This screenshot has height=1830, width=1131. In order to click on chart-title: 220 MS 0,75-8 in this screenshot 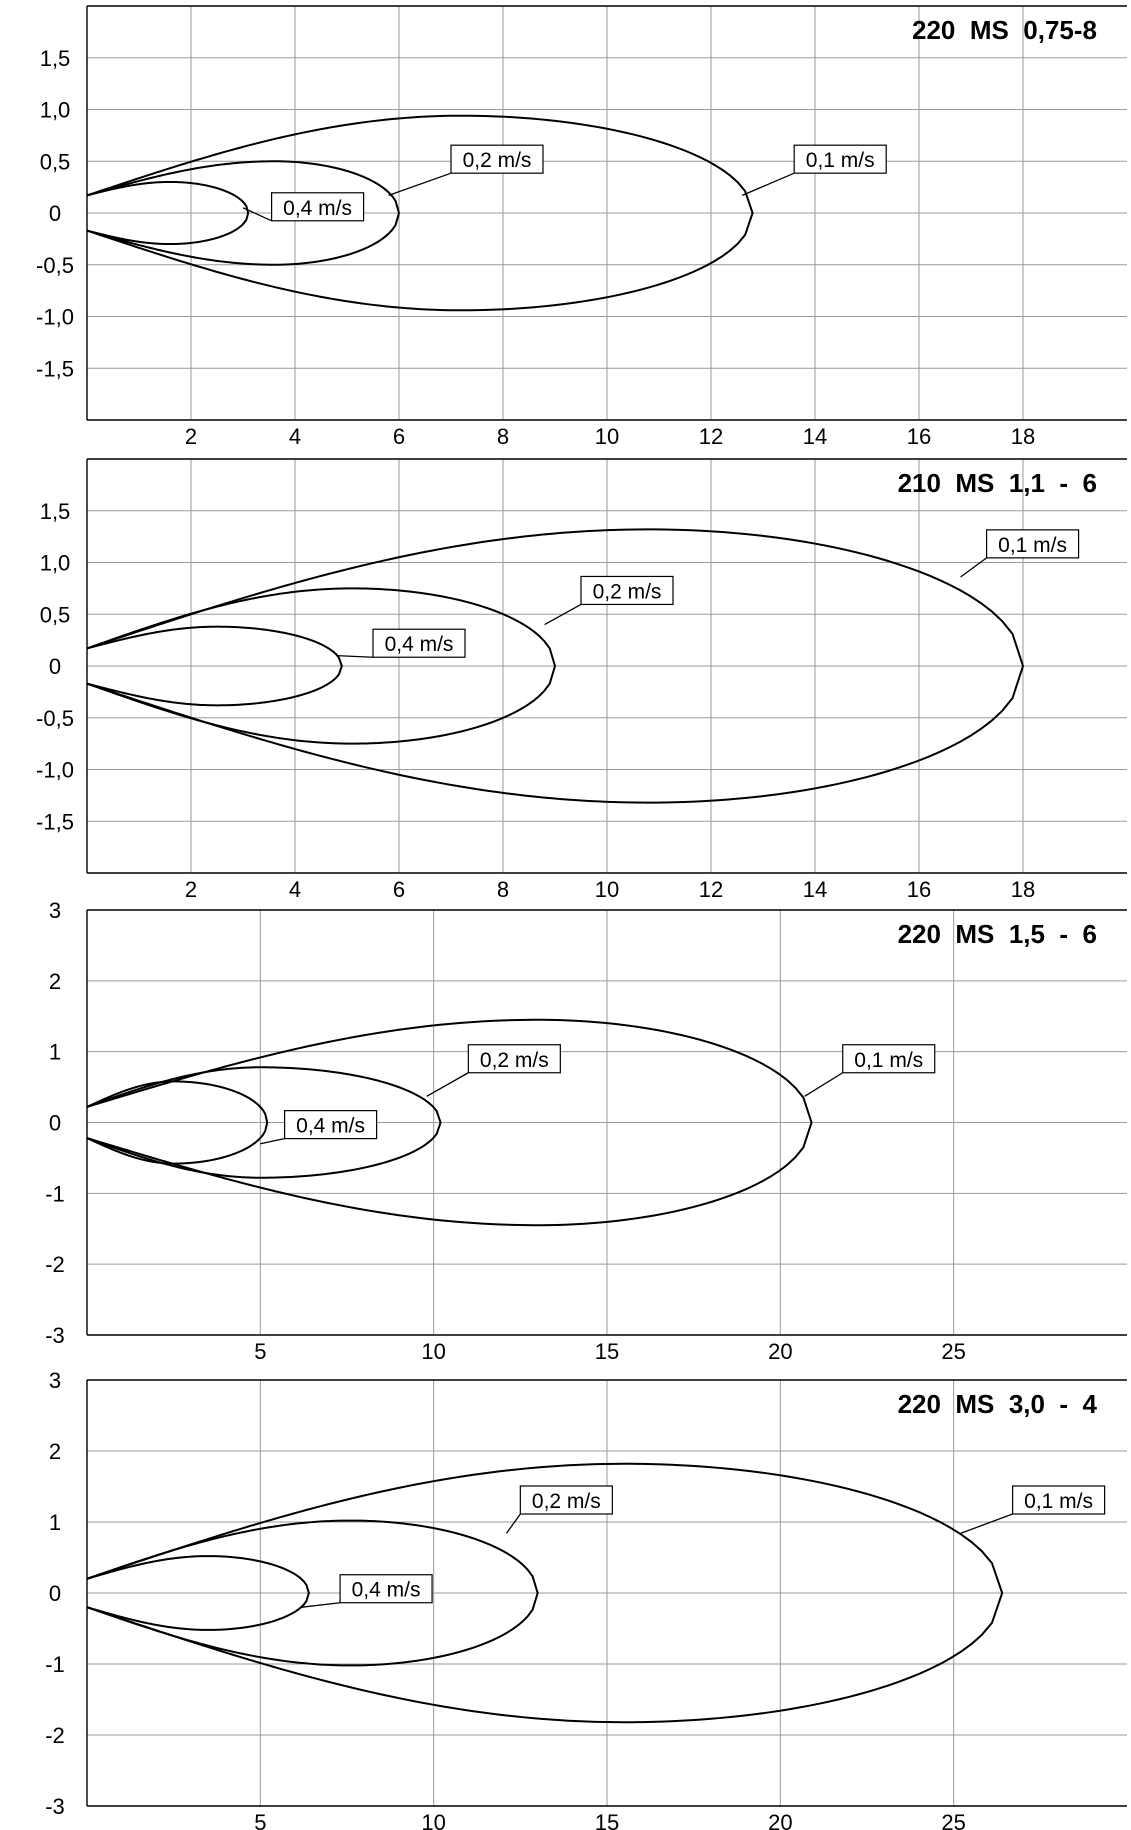, I will do `click(1004, 30)`.